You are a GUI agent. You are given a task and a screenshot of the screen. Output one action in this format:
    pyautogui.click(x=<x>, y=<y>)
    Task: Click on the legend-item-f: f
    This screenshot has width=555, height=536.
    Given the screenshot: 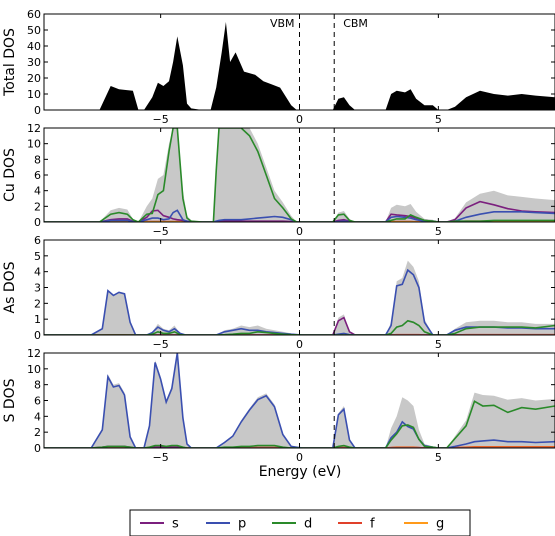 What is the action you would take?
    pyautogui.click(x=356, y=524)
    